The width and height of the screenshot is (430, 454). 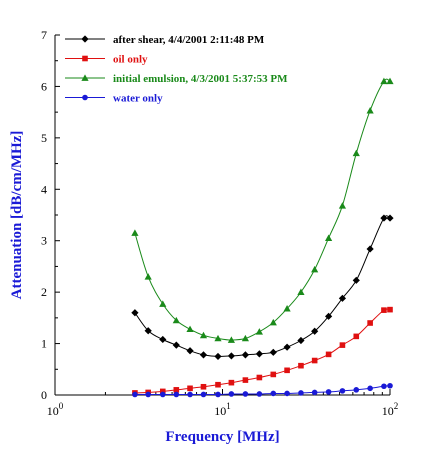 What do you see at coordinates (44, 189) in the screenshot?
I see `y-tick-label: 4` at bounding box center [44, 189].